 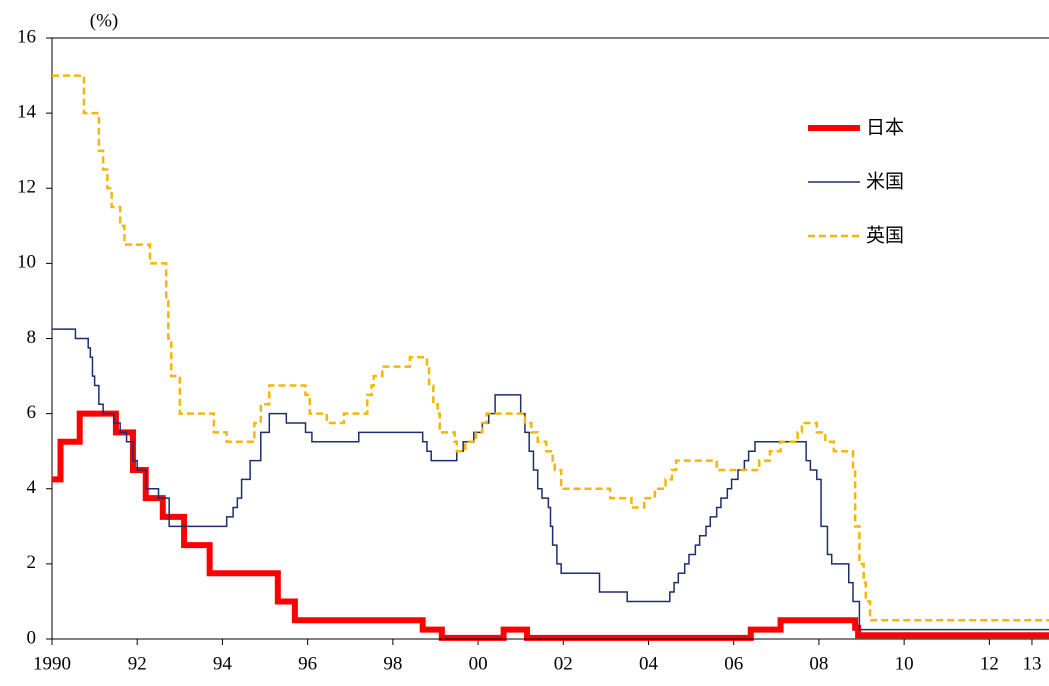 What do you see at coordinates (1031, 663) in the screenshot?
I see `x-tick-label: 13` at bounding box center [1031, 663].